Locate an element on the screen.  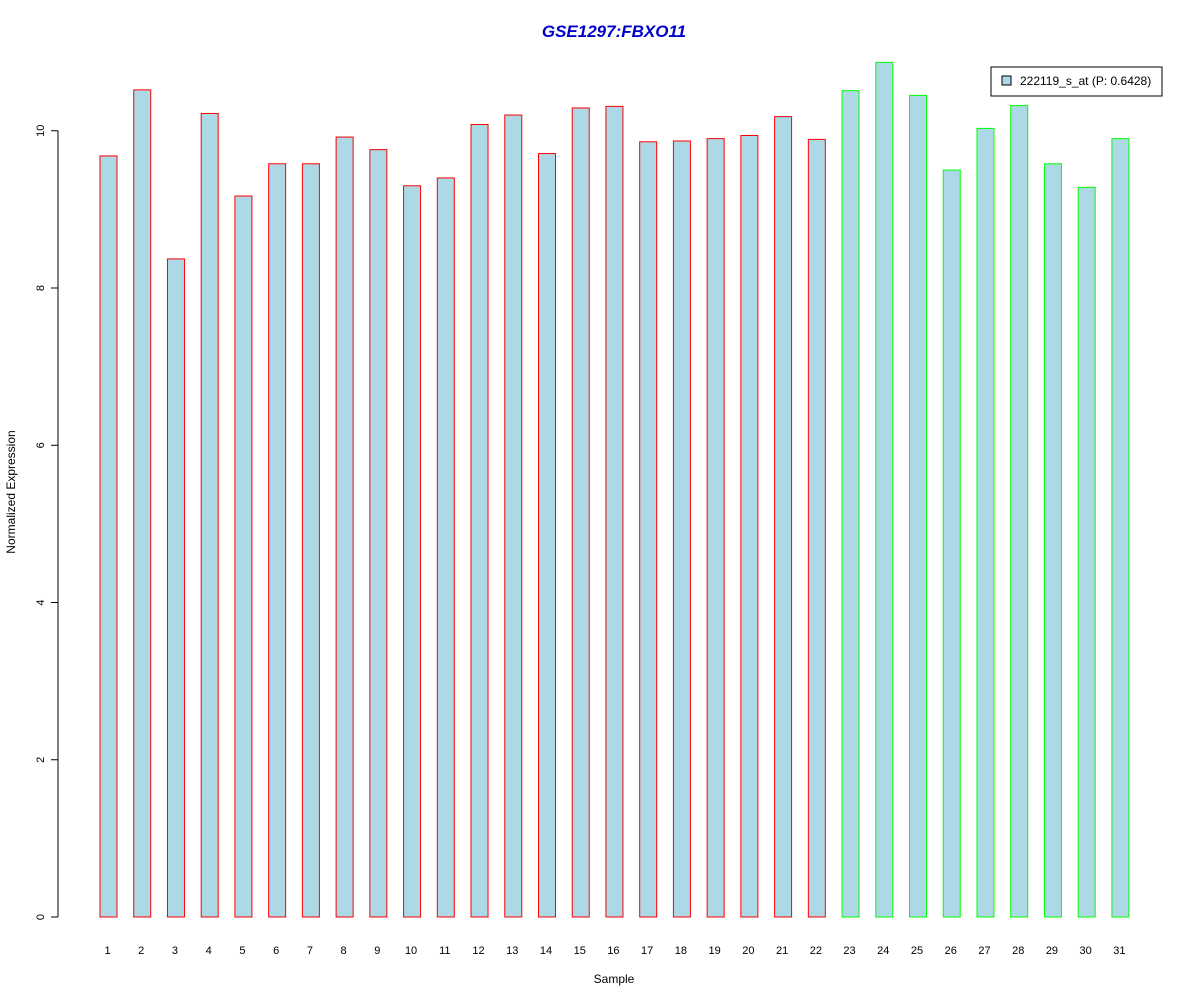
x-tick-label: 11 is located at coordinates (444, 951).